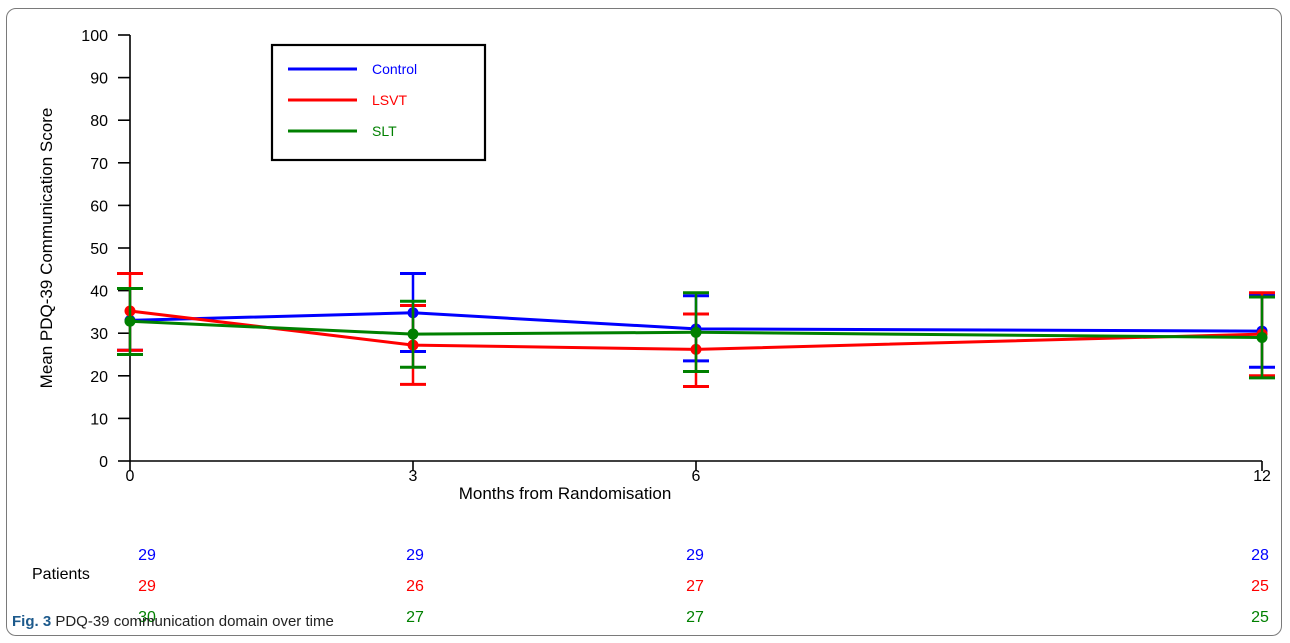 This screenshot has height=643, width=1290. I want to click on legend: Control LSVT SLT, so click(378, 102).